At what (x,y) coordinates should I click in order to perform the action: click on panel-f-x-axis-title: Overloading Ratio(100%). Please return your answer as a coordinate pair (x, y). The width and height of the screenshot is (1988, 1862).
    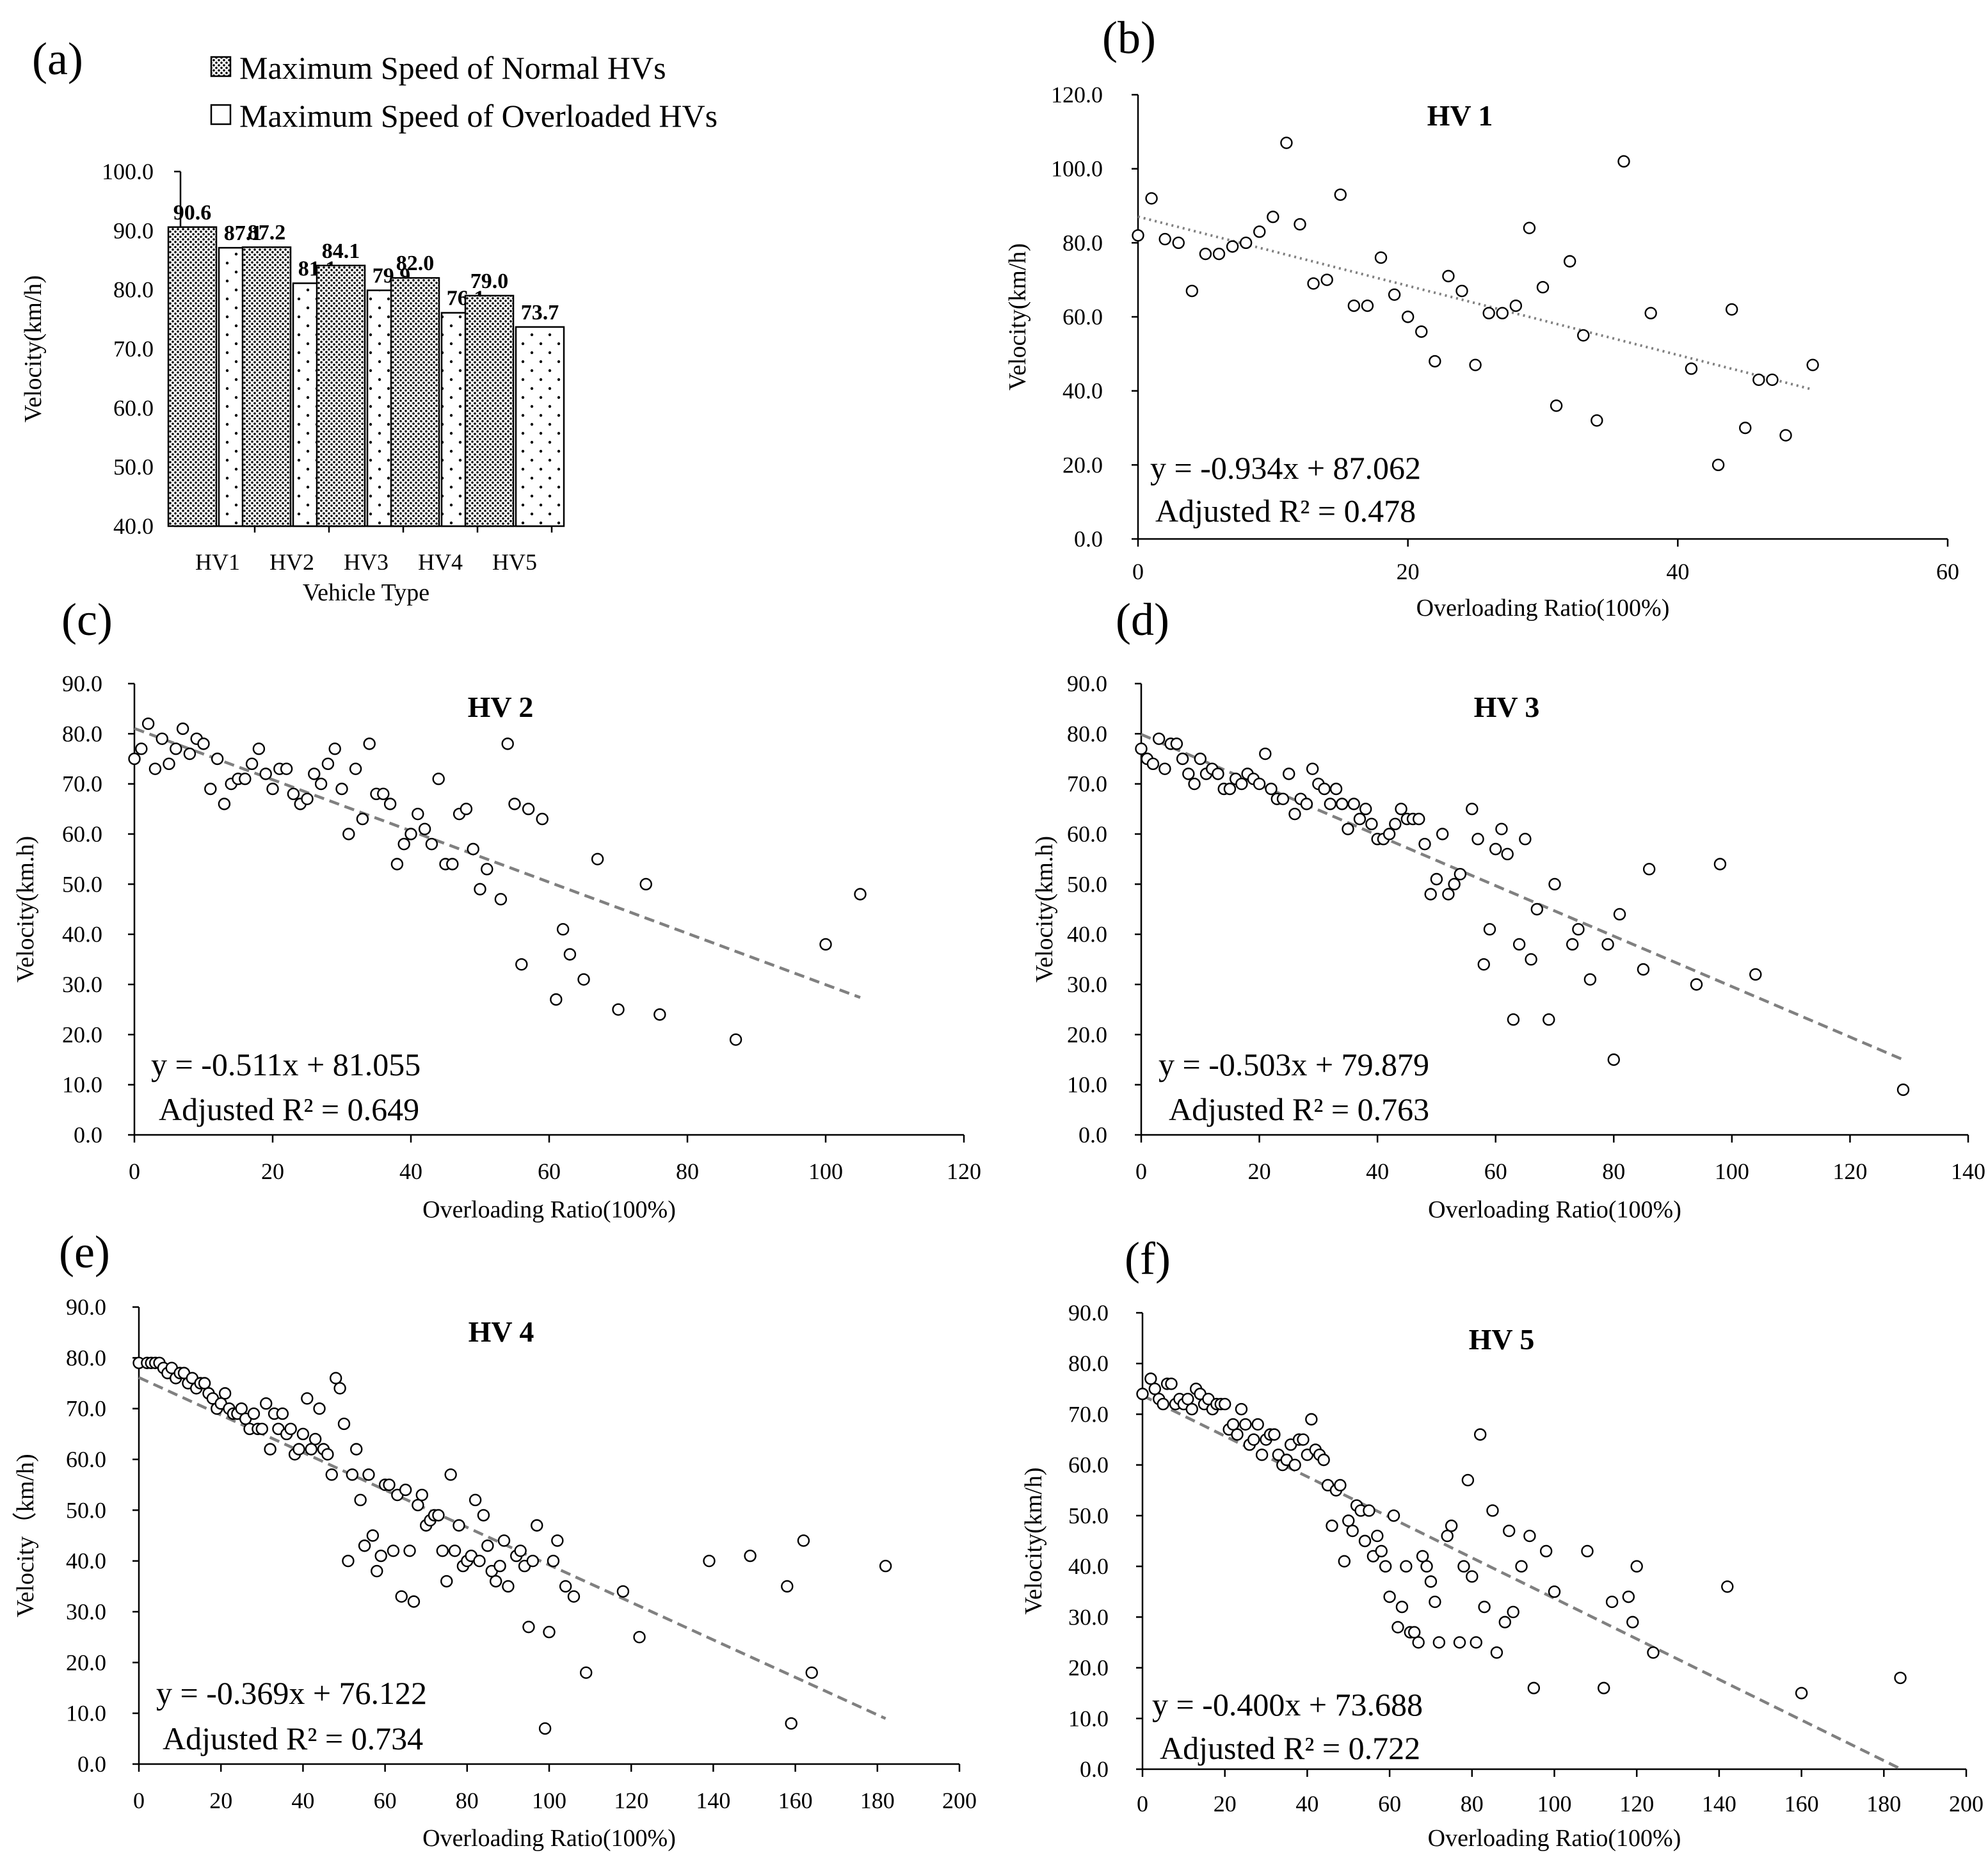
    Looking at the image, I should click on (1554, 1838).